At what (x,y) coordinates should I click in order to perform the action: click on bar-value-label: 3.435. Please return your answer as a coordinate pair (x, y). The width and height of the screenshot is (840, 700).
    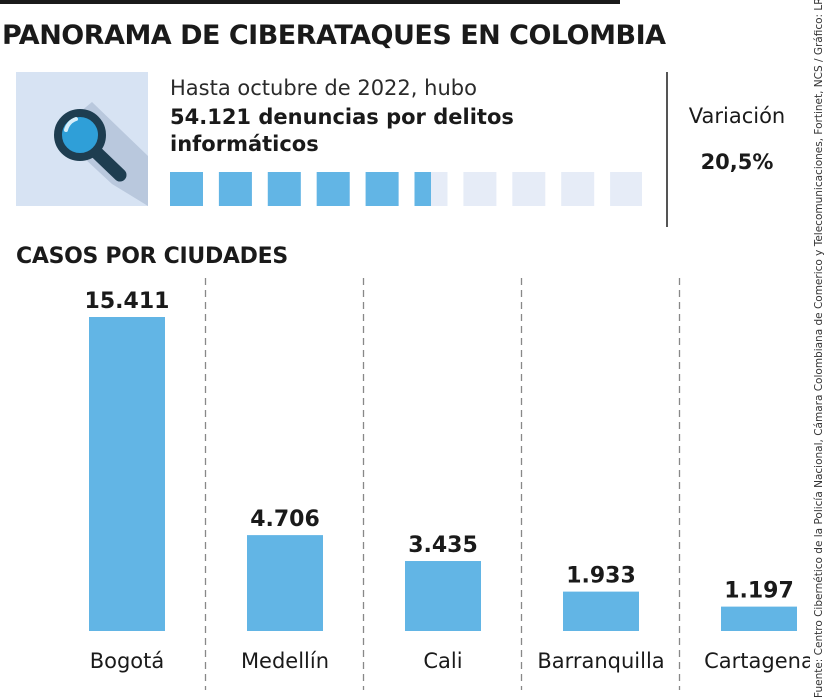
    Looking at the image, I should click on (443, 545).